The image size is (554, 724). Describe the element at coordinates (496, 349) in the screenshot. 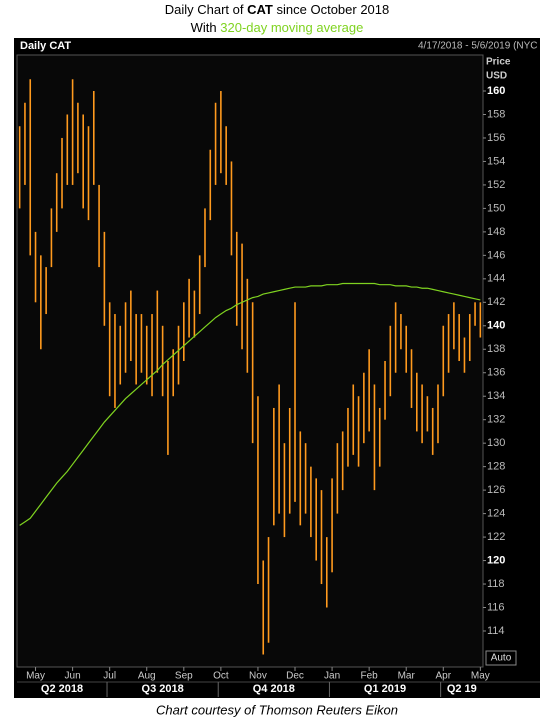

I see `y-tick-label: 138` at that location.